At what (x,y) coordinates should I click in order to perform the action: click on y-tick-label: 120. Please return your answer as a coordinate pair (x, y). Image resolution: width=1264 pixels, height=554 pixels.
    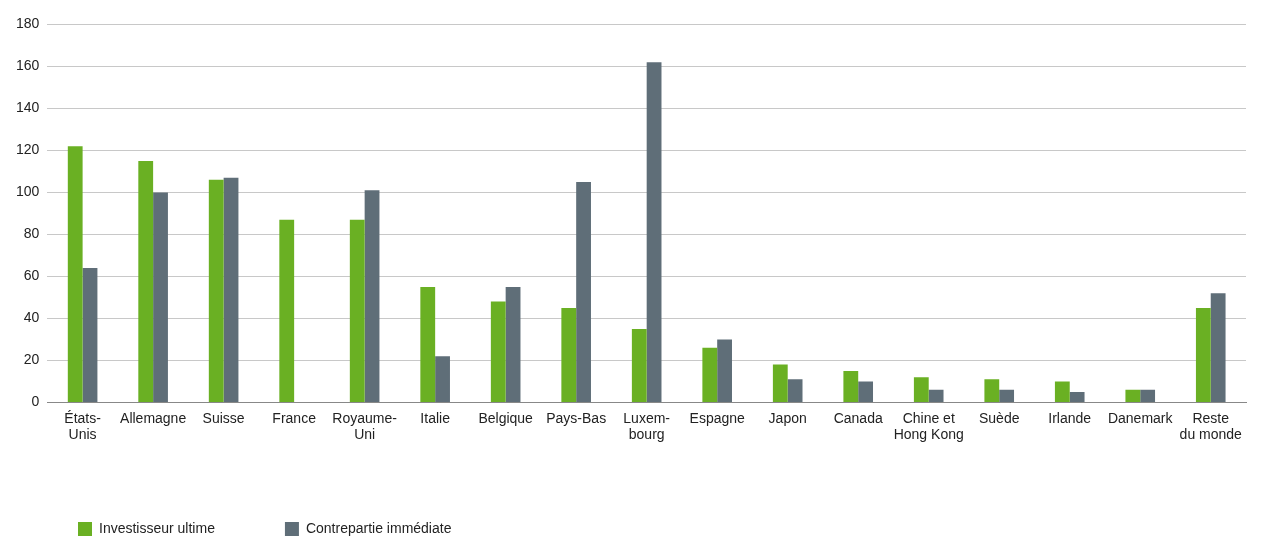
    Looking at the image, I should click on (28, 149).